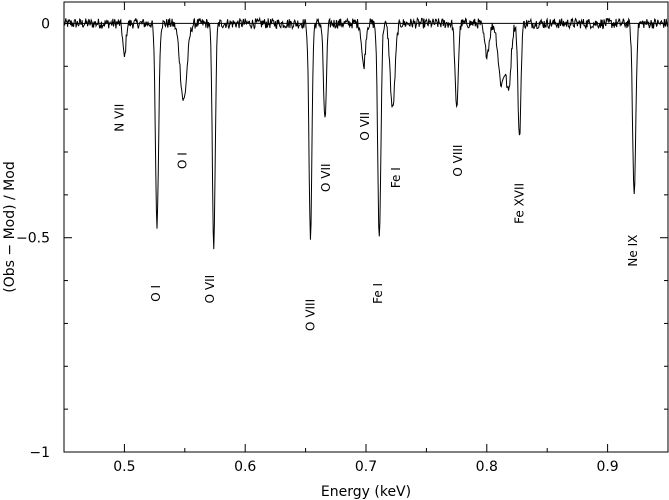 The width and height of the screenshot is (669, 500). I want to click on x-tick-label: 0.7, so click(366, 467).